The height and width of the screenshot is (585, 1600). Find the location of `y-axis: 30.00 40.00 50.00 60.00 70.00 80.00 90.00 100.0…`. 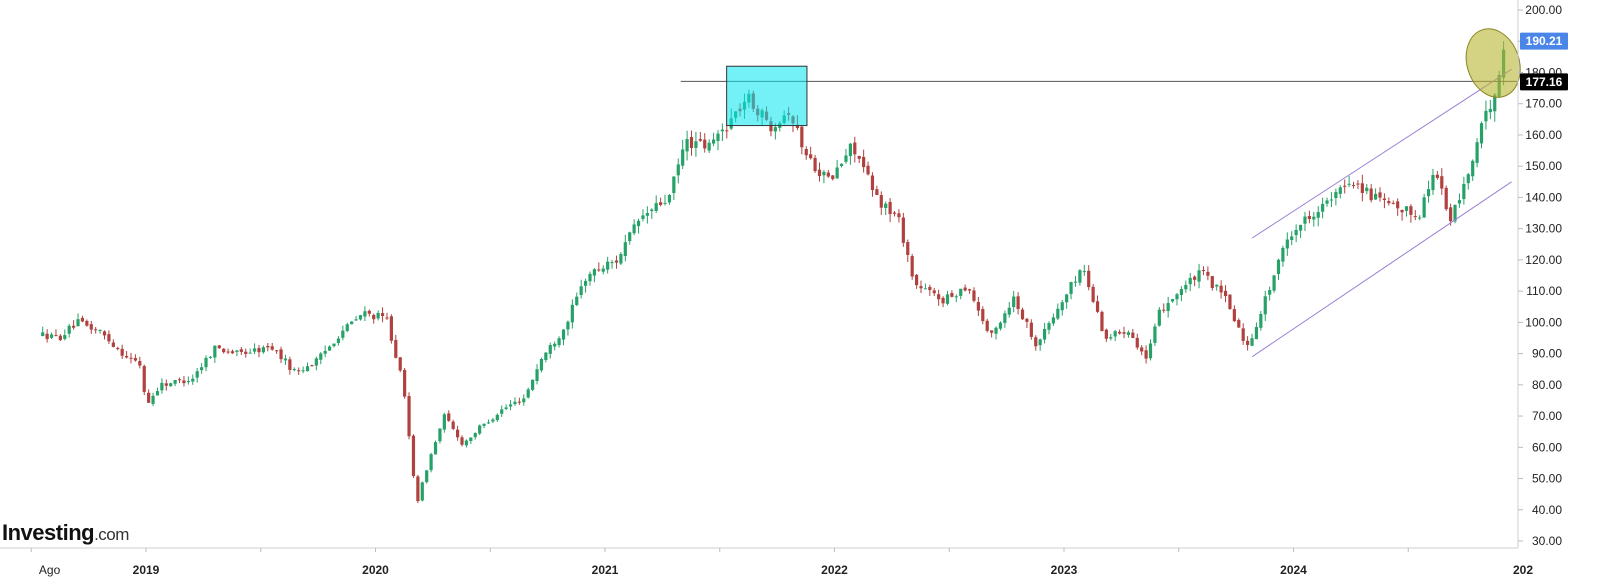

y-axis: 30.00 40.00 50.00 60.00 70.00 80.00 90.00 100.0… is located at coordinates (1539, 274).